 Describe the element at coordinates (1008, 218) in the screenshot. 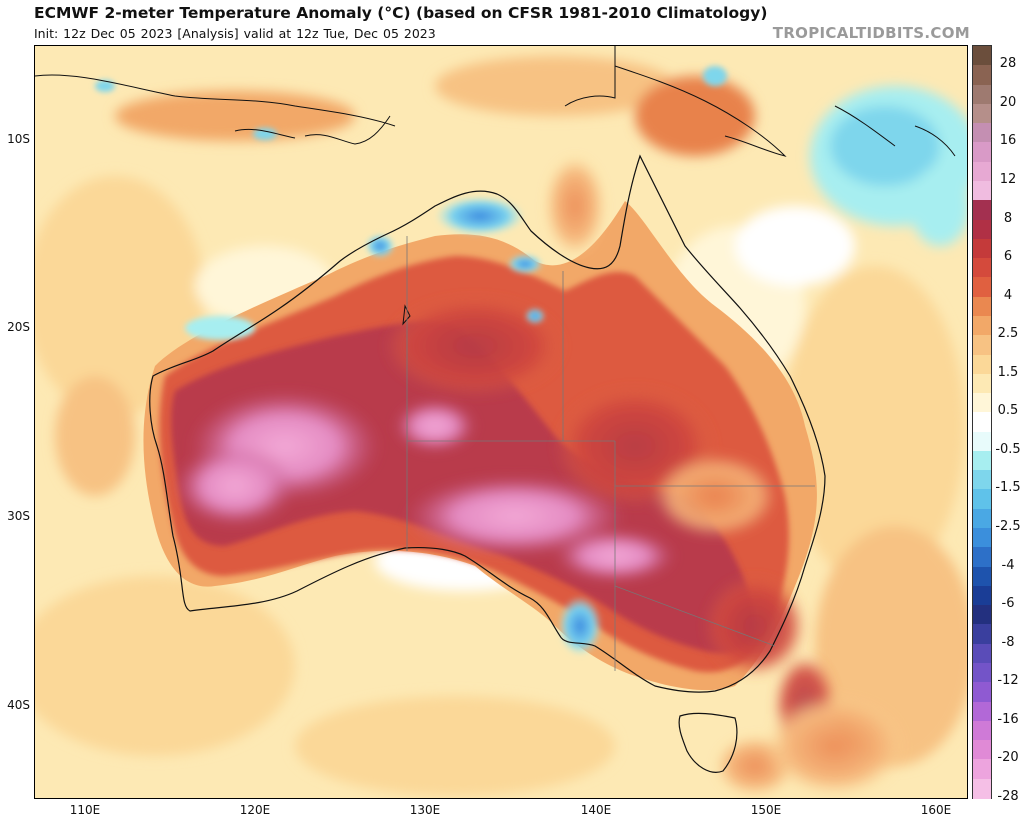

I see `colorbar-label: 8` at that location.